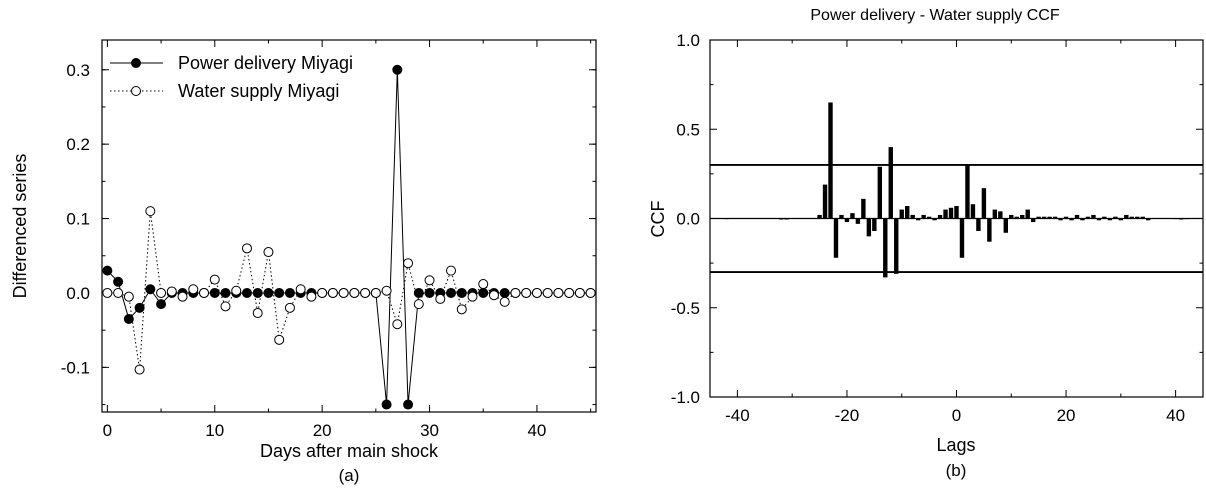  I want to click on x-tick-label: 0, so click(956, 415).